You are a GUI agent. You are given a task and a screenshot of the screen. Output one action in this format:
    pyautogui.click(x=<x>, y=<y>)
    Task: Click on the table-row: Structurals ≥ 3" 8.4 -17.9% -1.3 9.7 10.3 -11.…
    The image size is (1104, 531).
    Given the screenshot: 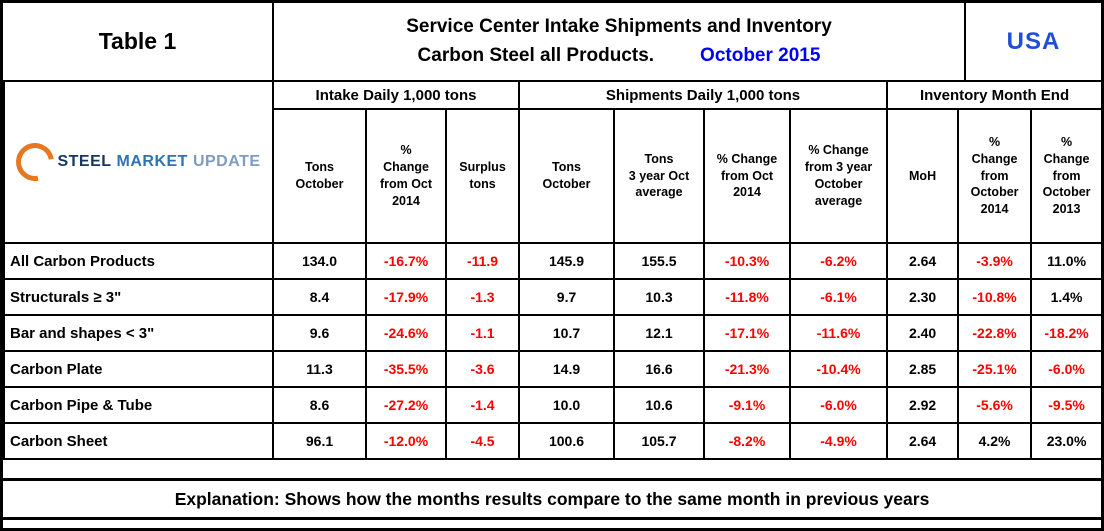 What is the action you would take?
    pyautogui.click(x=552, y=297)
    